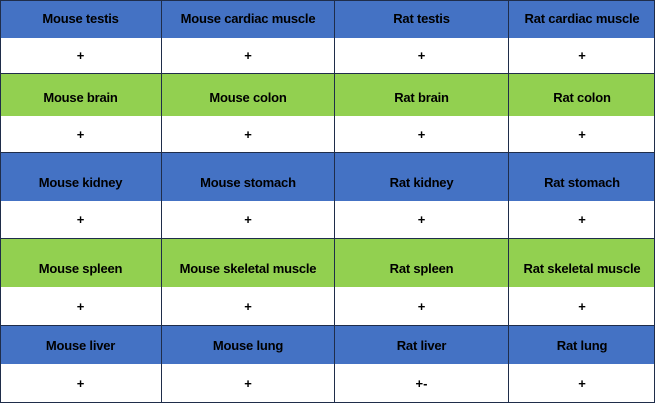  Describe the element at coordinates (247, 345) in the screenshot. I see `tissue-label: Mouse lung` at that location.